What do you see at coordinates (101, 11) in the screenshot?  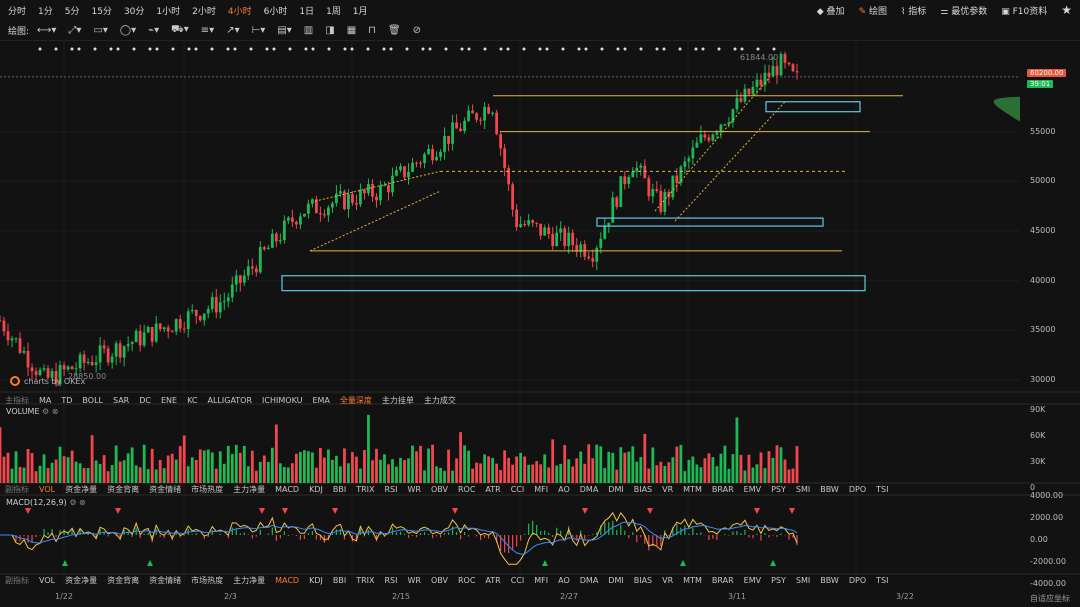 I see `timeframe-3: 15分` at bounding box center [101, 11].